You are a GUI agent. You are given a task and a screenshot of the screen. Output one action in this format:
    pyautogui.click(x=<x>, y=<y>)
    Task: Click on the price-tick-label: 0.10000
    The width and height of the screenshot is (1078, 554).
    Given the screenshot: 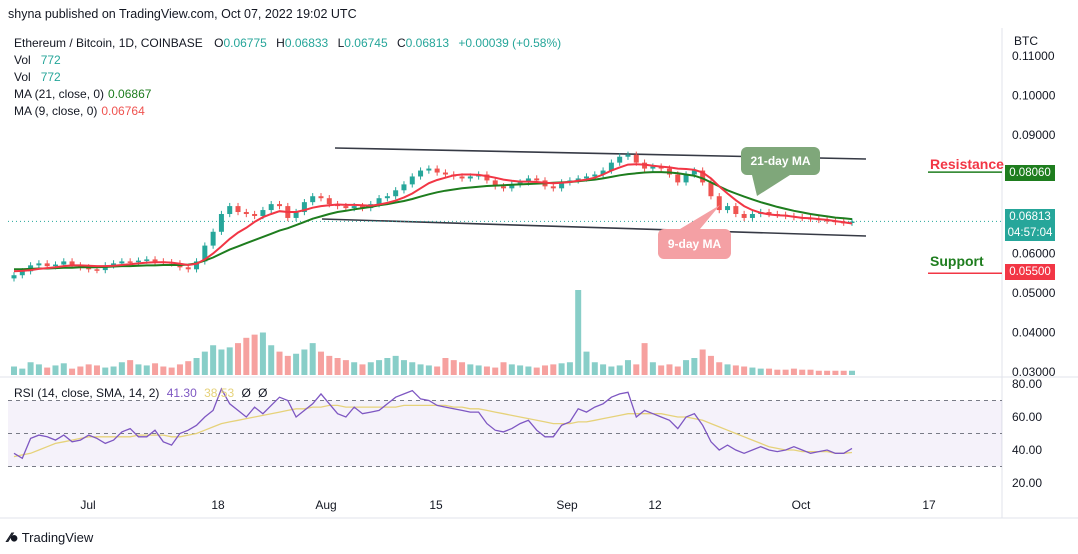 What is the action you would take?
    pyautogui.click(x=1034, y=96)
    